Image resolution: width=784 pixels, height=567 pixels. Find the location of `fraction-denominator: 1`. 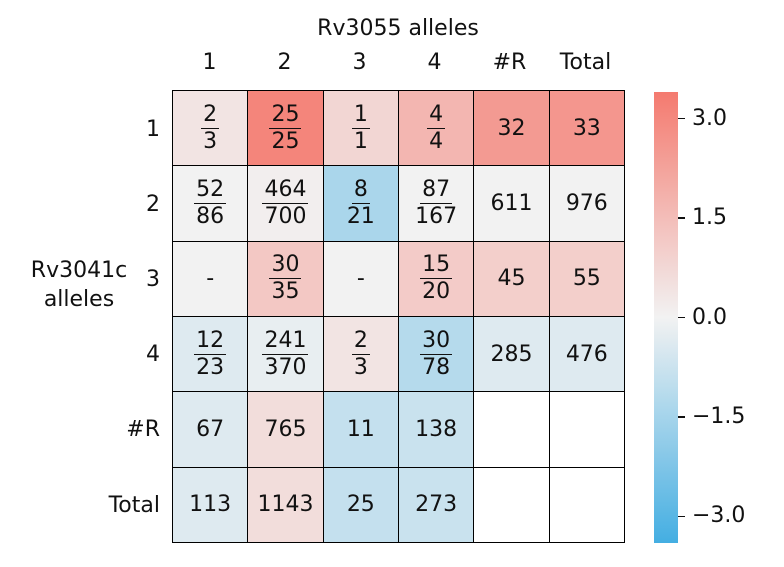

fraction-denominator: 1 is located at coordinates (360, 141).